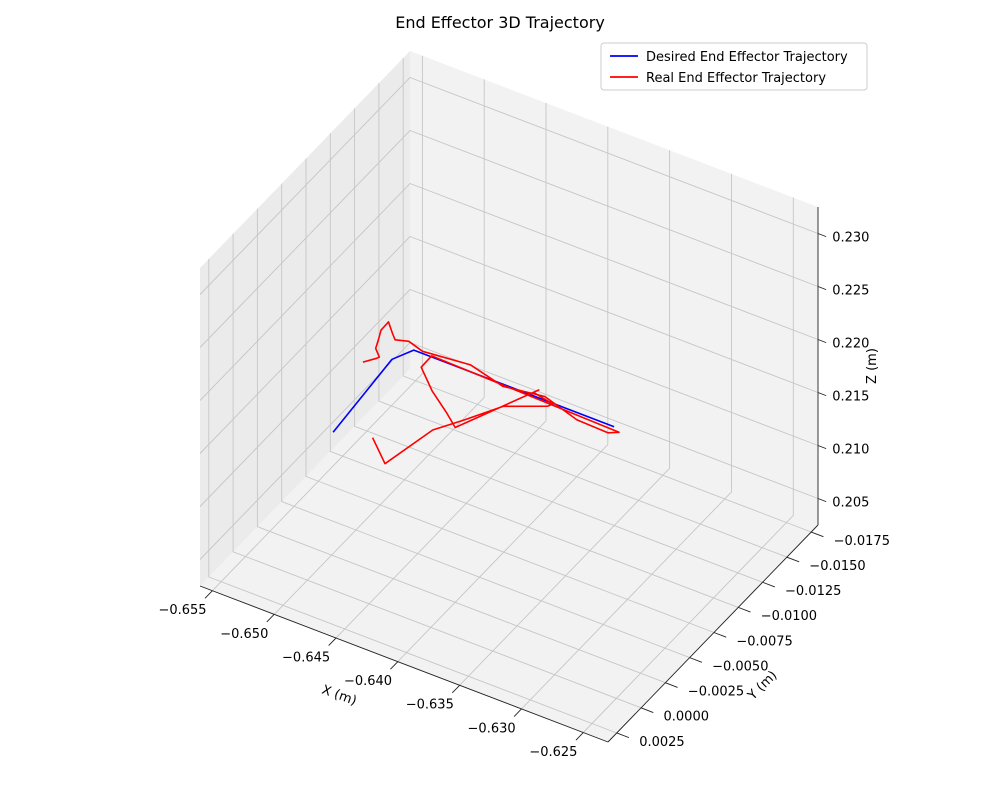  Describe the element at coordinates (764, 641) in the screenshot. I see `y-tick-label-4: −0.0075` at that location.